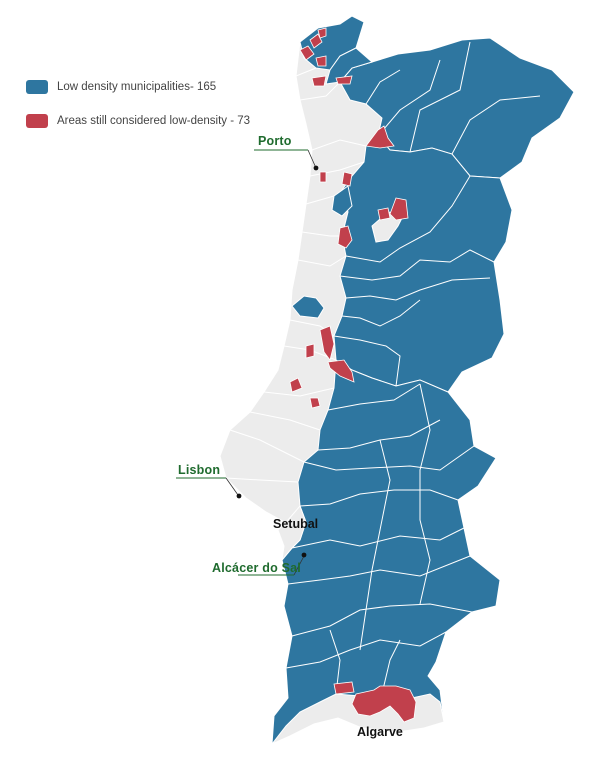 This screenshot has width=593, height=765. Describe the element at coordinates (316, 168) in the screenshot. I see `porto-marker` at that location.